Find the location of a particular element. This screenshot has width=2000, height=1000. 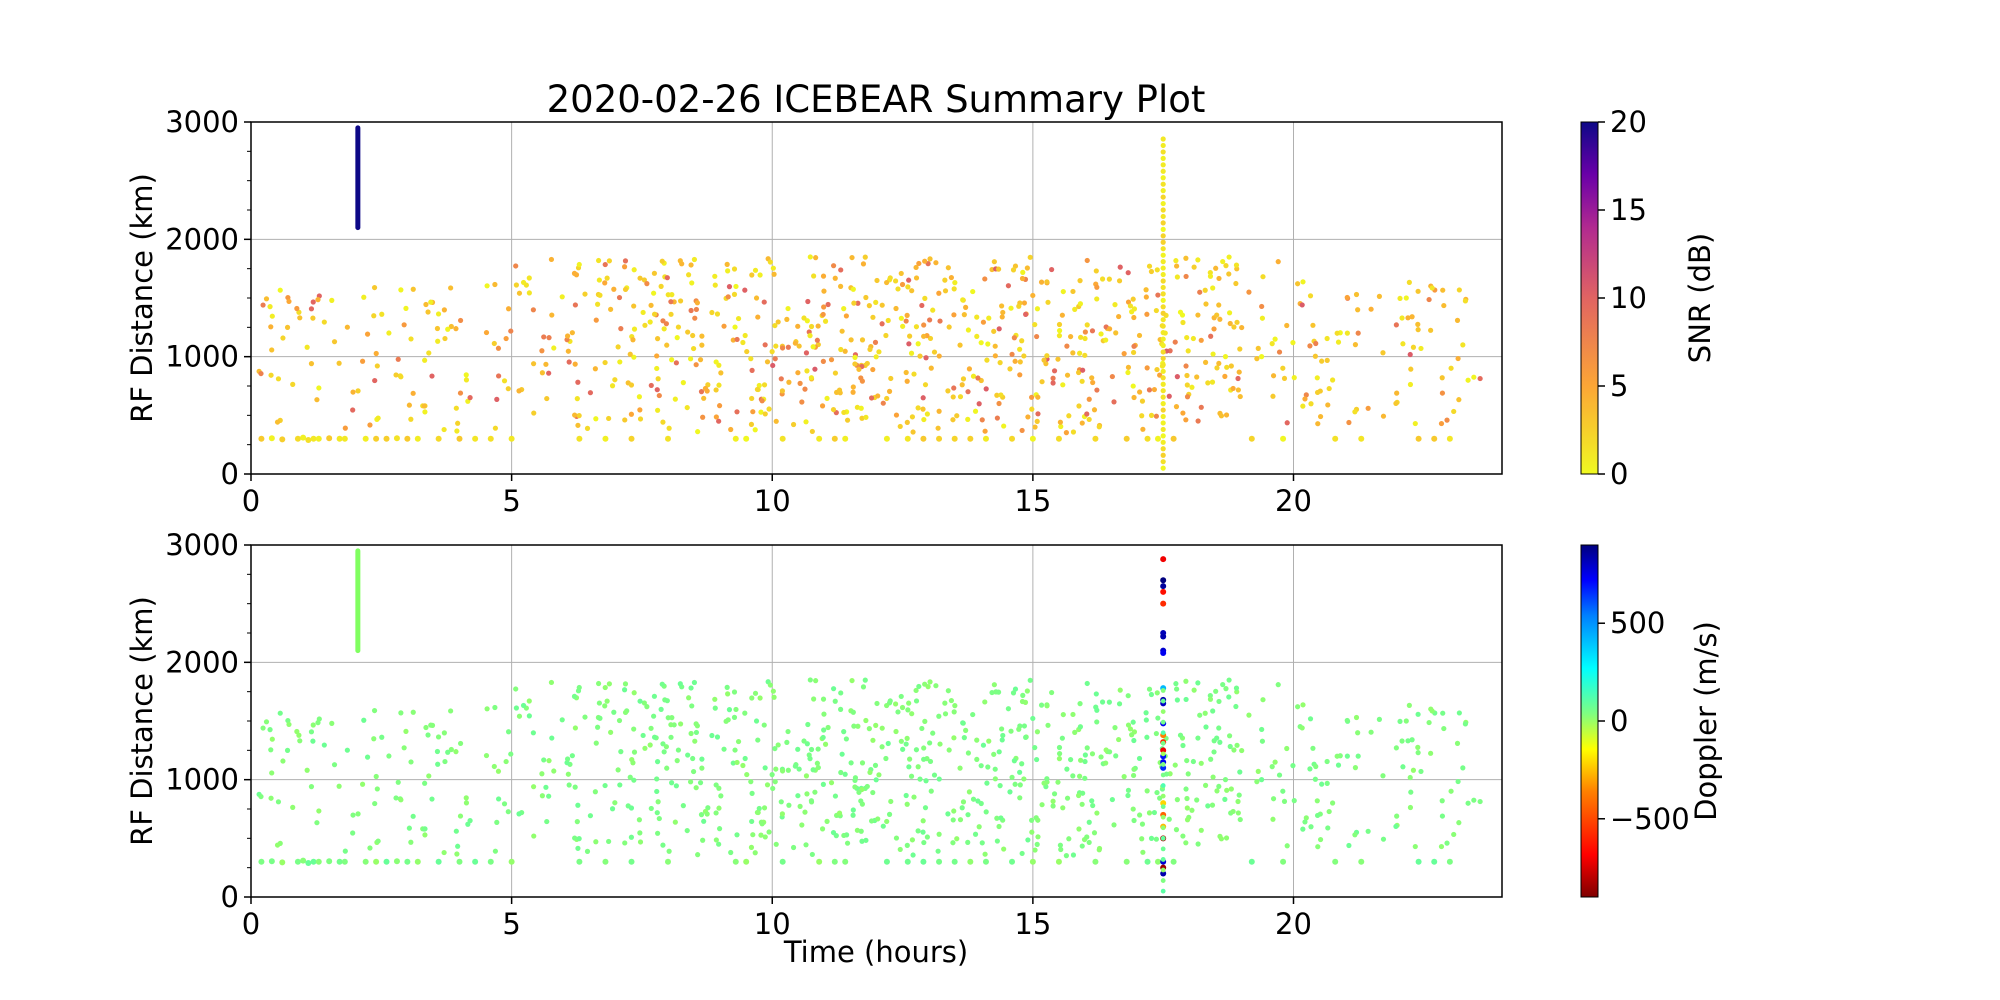

doppler-xtick-label: 0 is located at coordinates (251, 924).